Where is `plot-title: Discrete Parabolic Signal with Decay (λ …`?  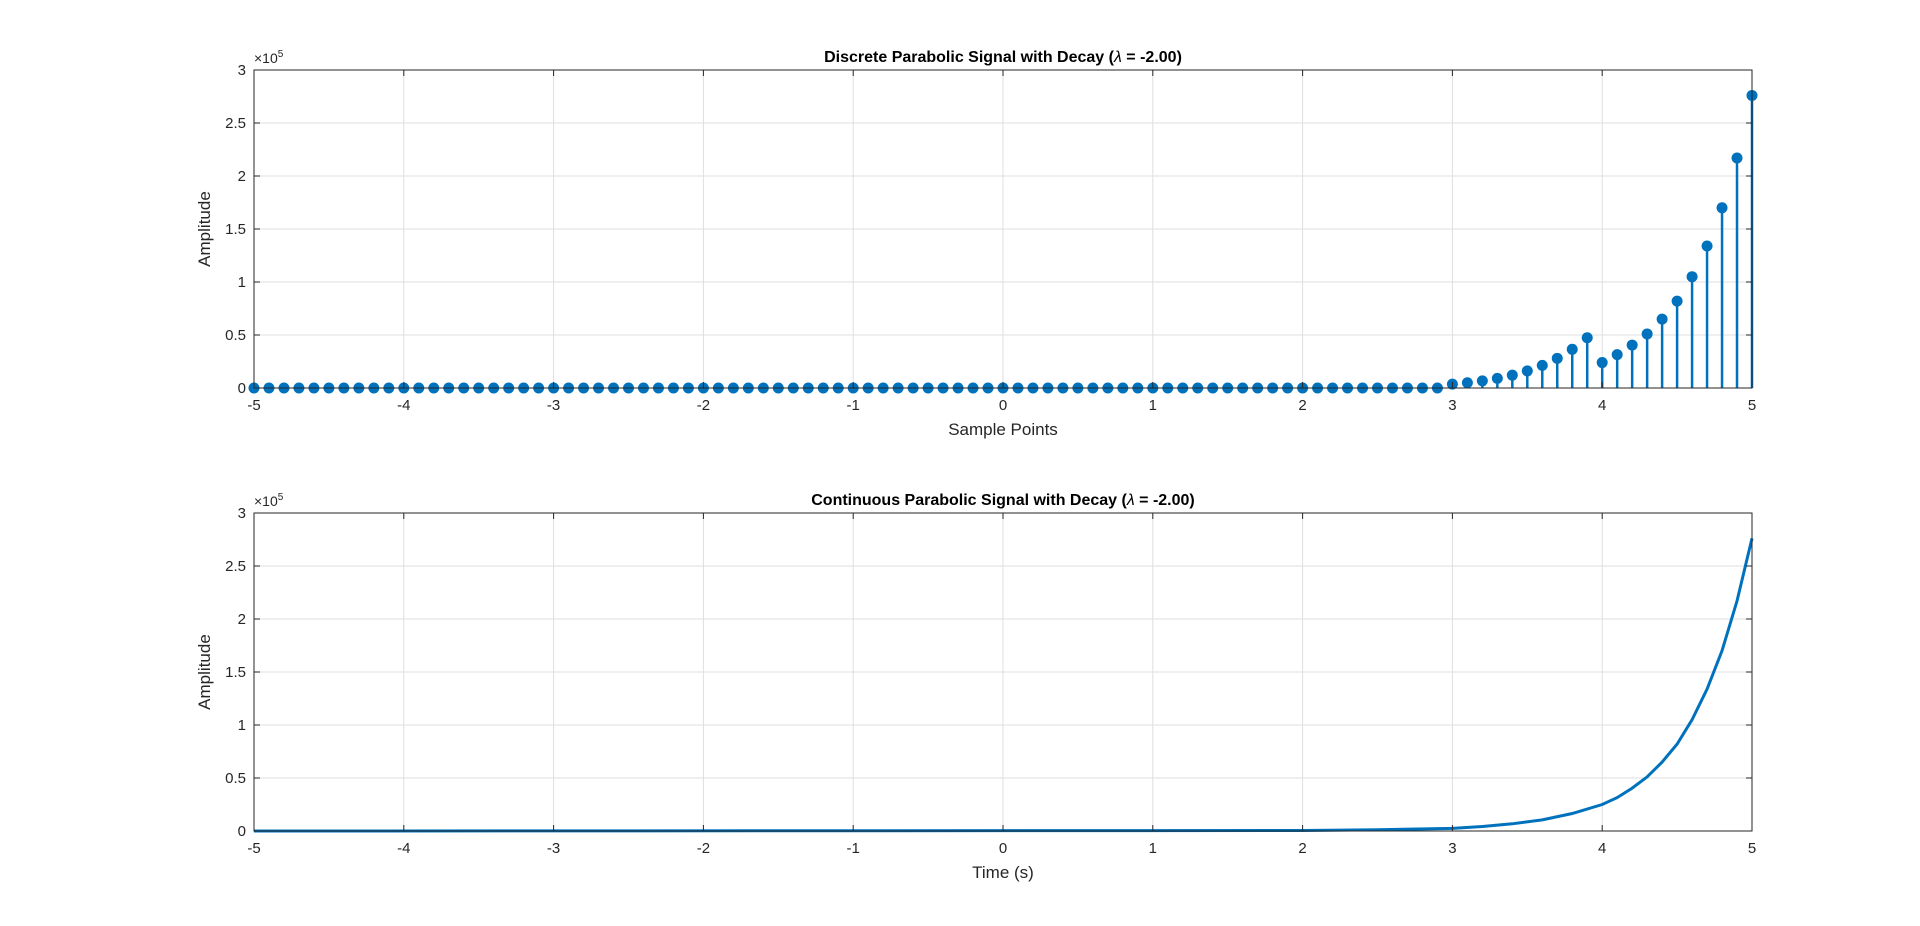 plot-title: Discrete Parabolic Signal with Decay (λ … is located at coordinates (1003, 57).